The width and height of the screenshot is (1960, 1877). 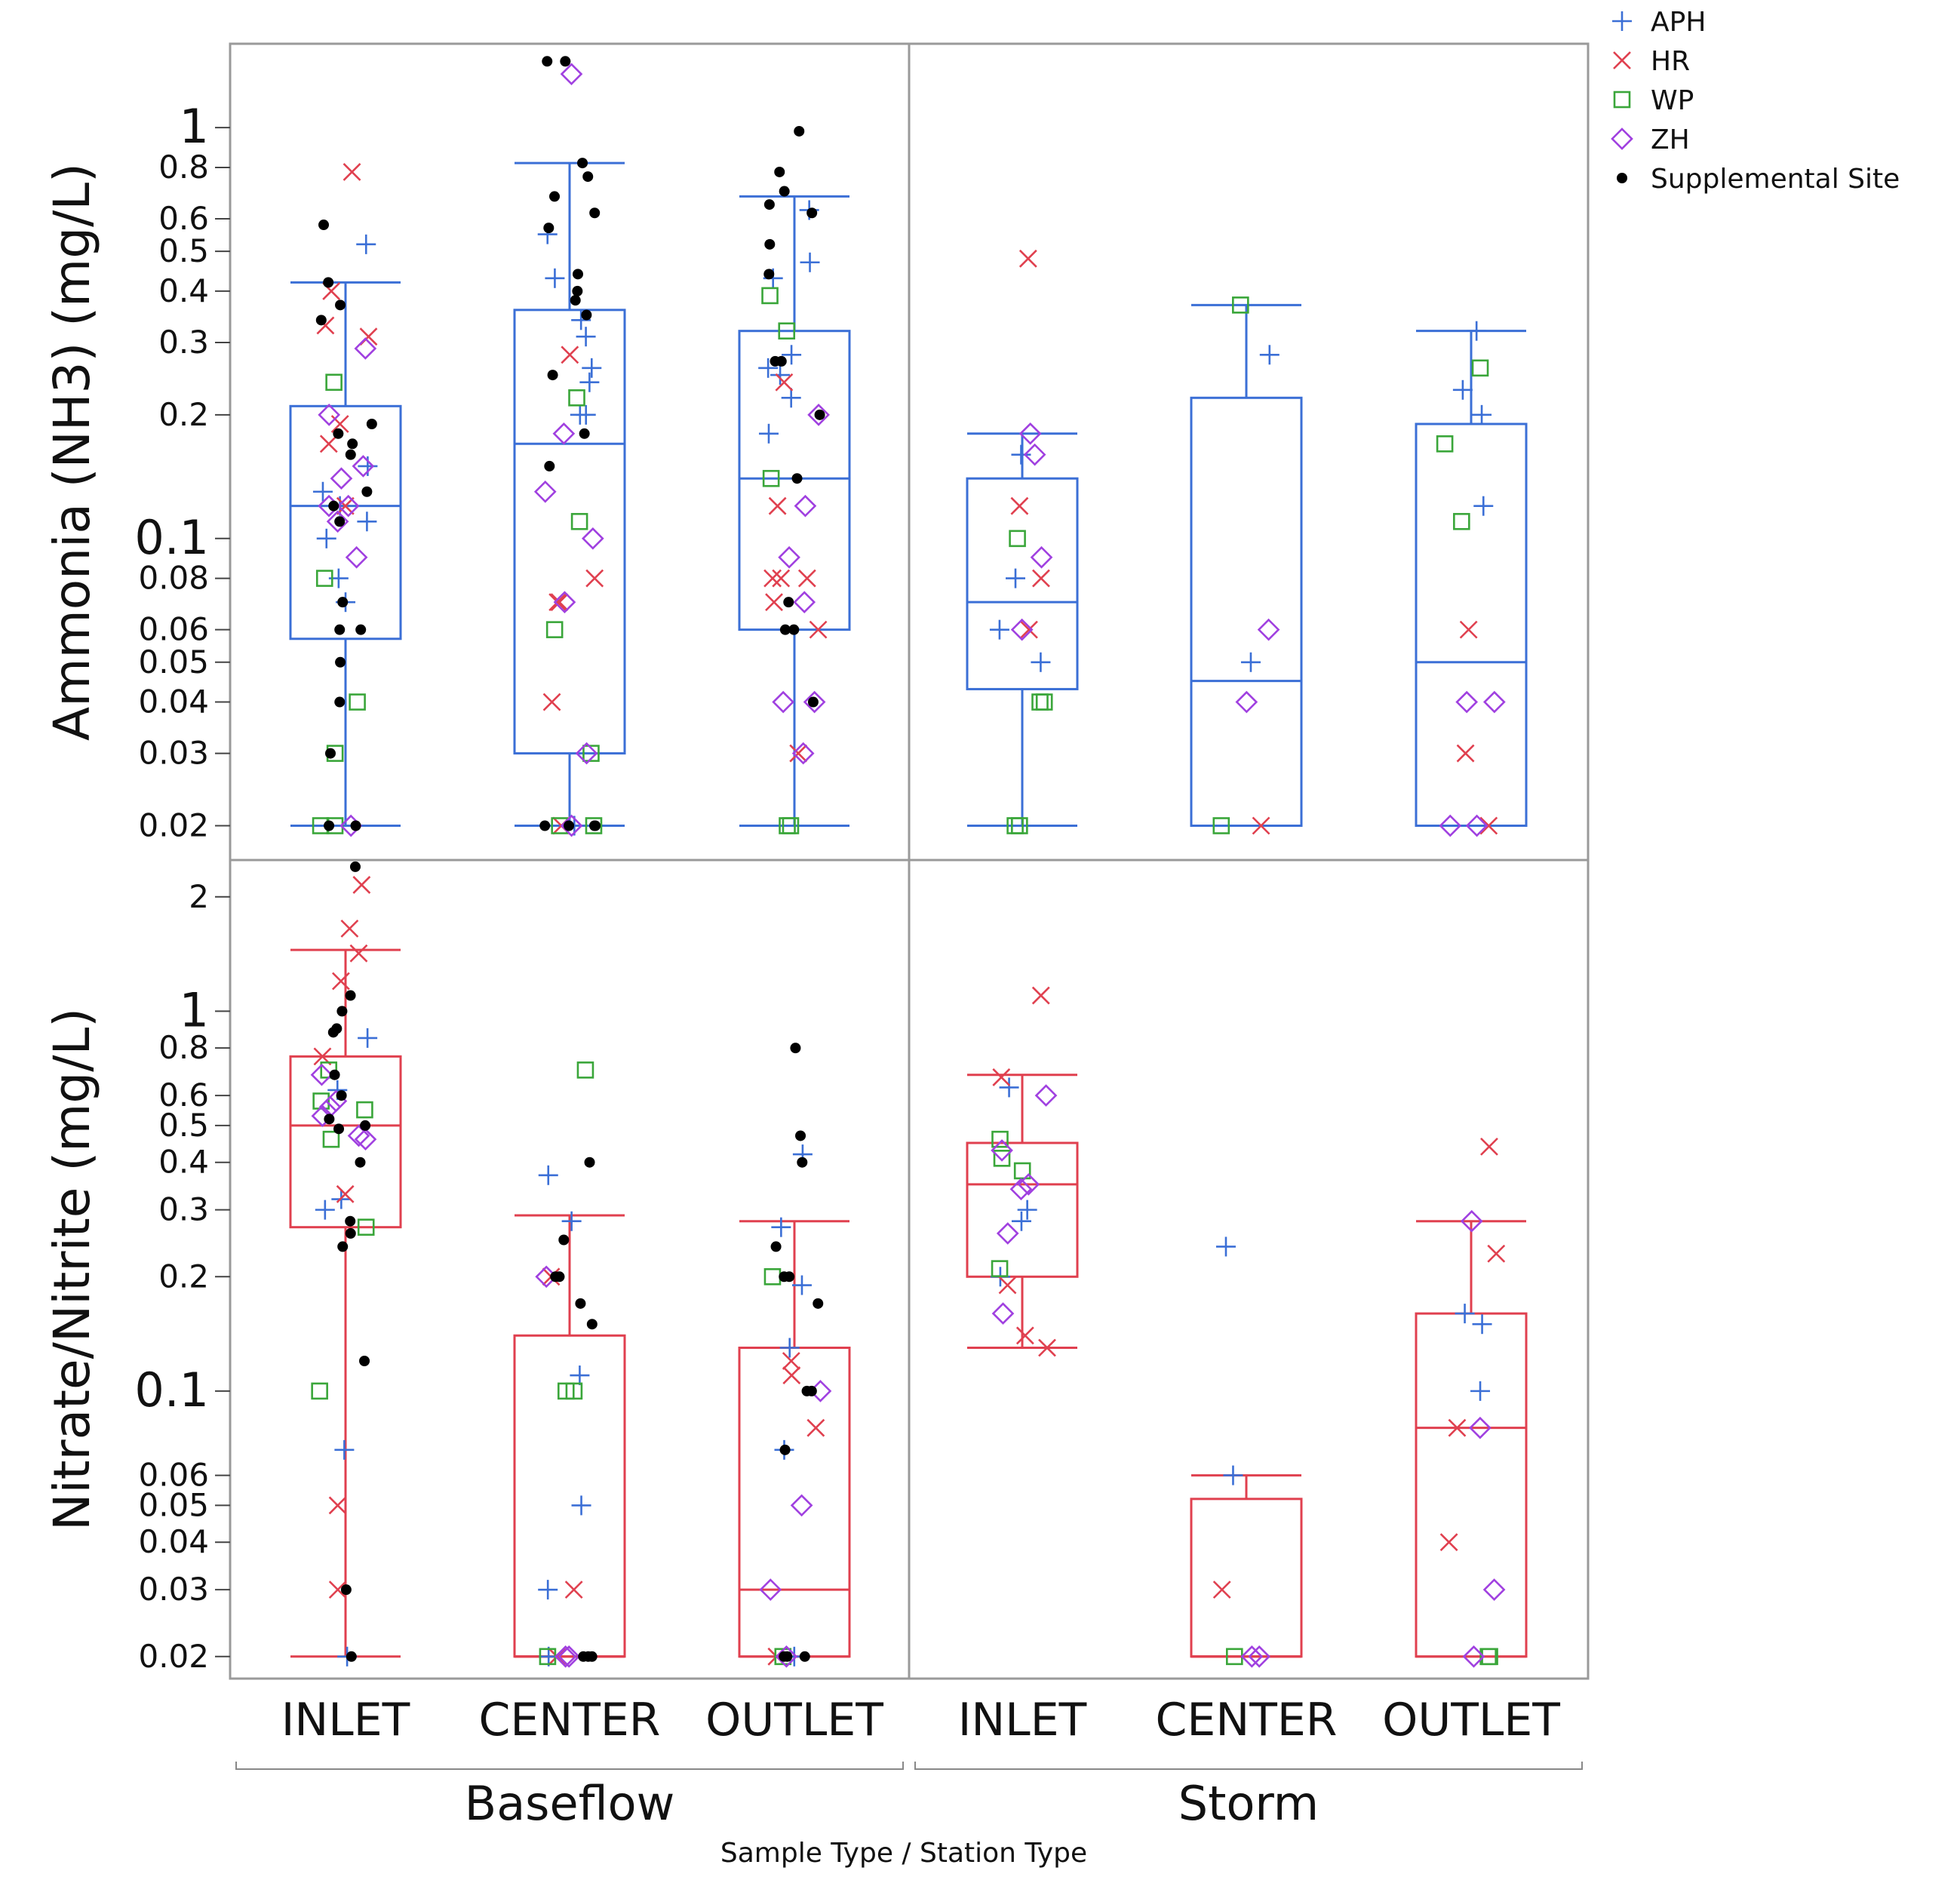 I want to click on y-tick-label: 0.03, so click(x=173, y=1589).